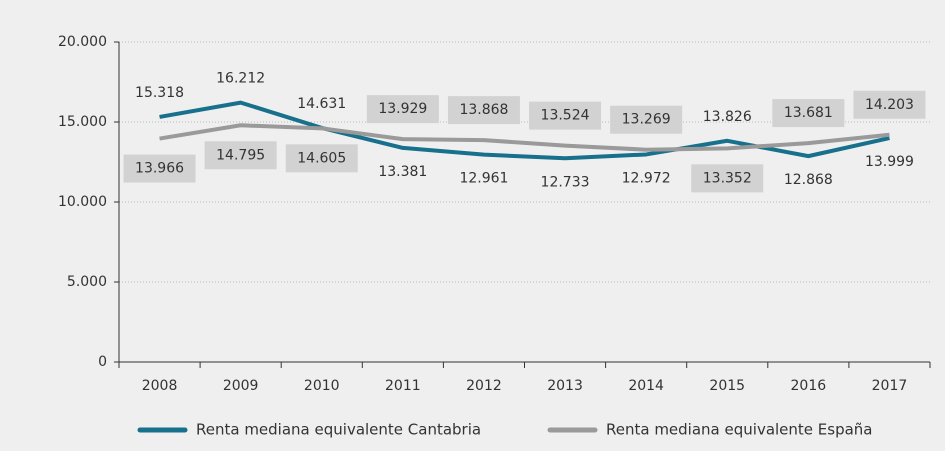 This screenshot has height=451, width=945. What do you see at coordinates (889, 162) in the screenshot?
I see `data-label: 13.999` at bounding box center [889, 162].